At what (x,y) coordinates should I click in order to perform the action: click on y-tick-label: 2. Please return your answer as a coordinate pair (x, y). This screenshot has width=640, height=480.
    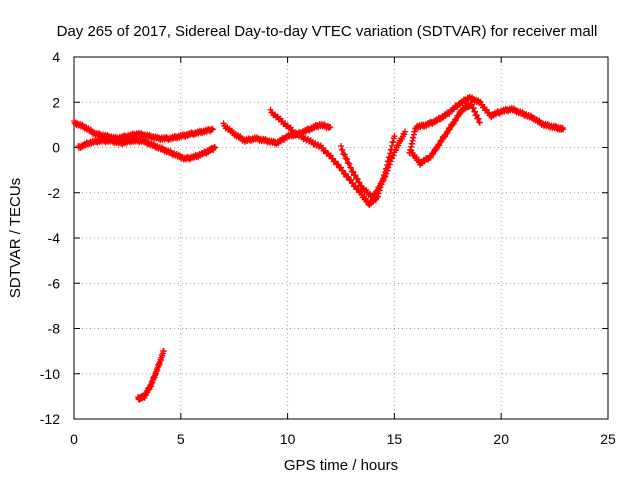
    Looking at the image, I should click on (56, 102).